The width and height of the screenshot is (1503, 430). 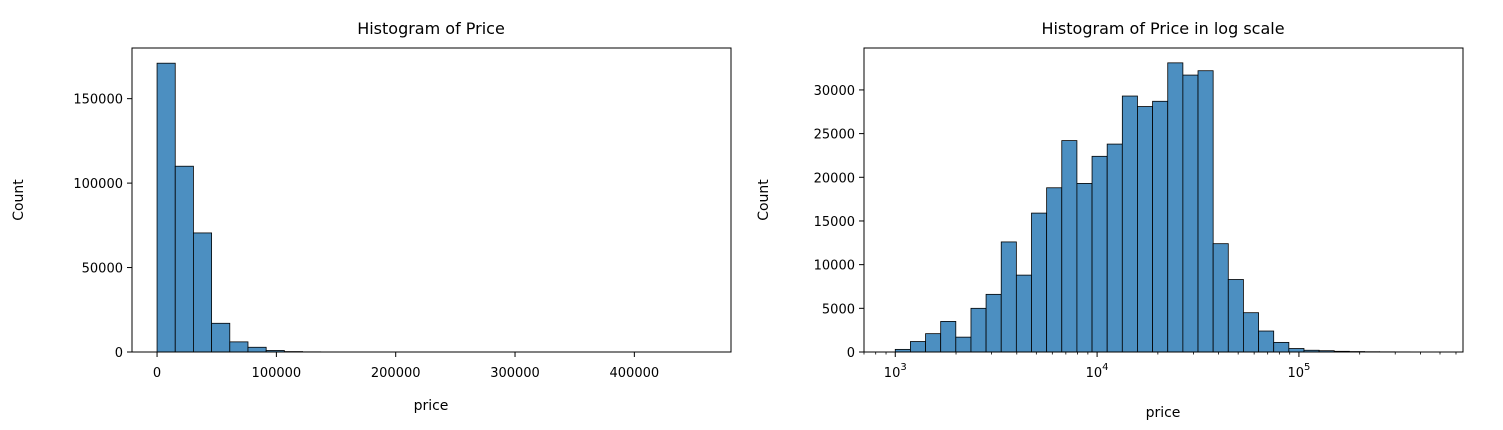 I want to click on y-tick-label: 50000, so click(x=102, y=269).